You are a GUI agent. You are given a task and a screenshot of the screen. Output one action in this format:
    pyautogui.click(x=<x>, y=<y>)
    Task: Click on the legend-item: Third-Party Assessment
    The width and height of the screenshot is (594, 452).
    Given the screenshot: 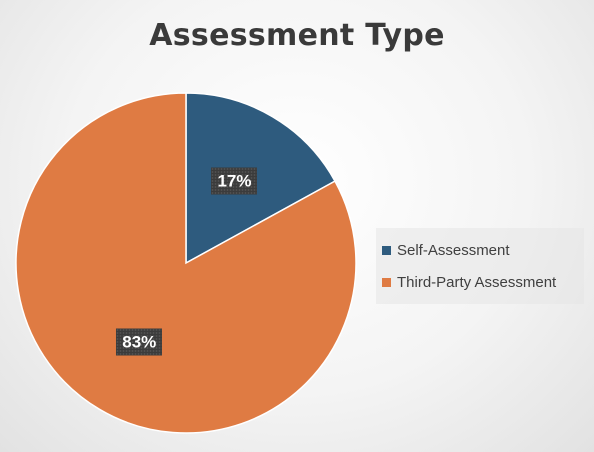 What is the action you would take?
    pyautogui.click(x=480, y=282)
    